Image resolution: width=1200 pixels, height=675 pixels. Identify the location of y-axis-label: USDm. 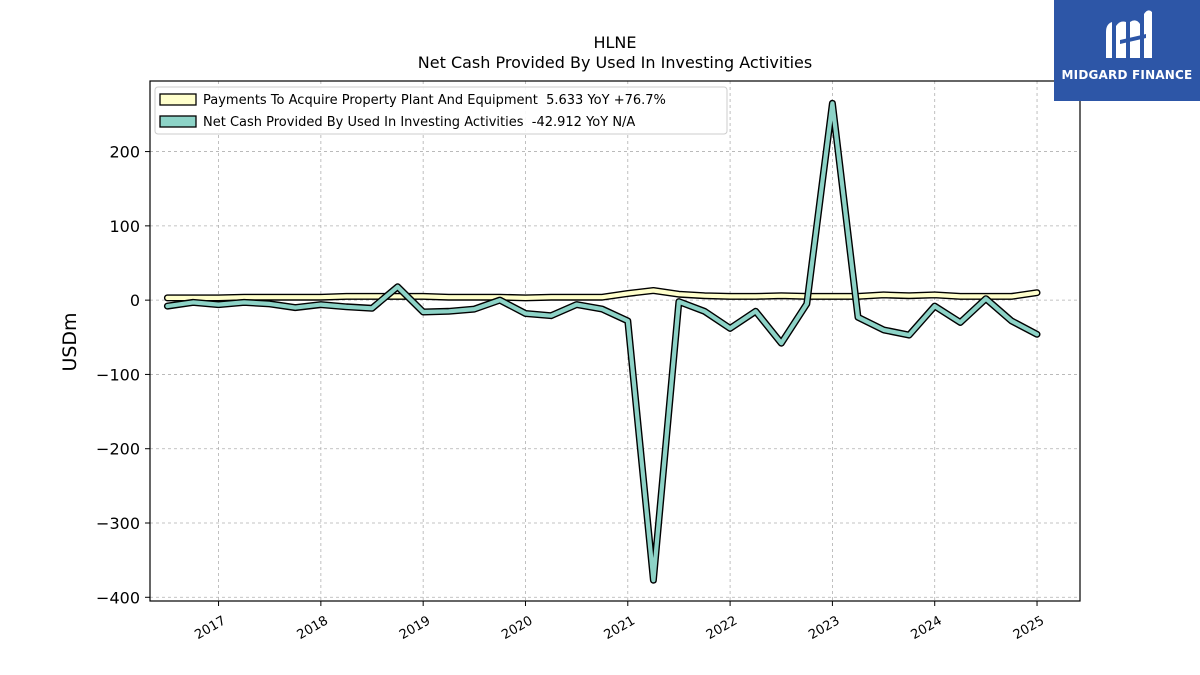
(70, 341).